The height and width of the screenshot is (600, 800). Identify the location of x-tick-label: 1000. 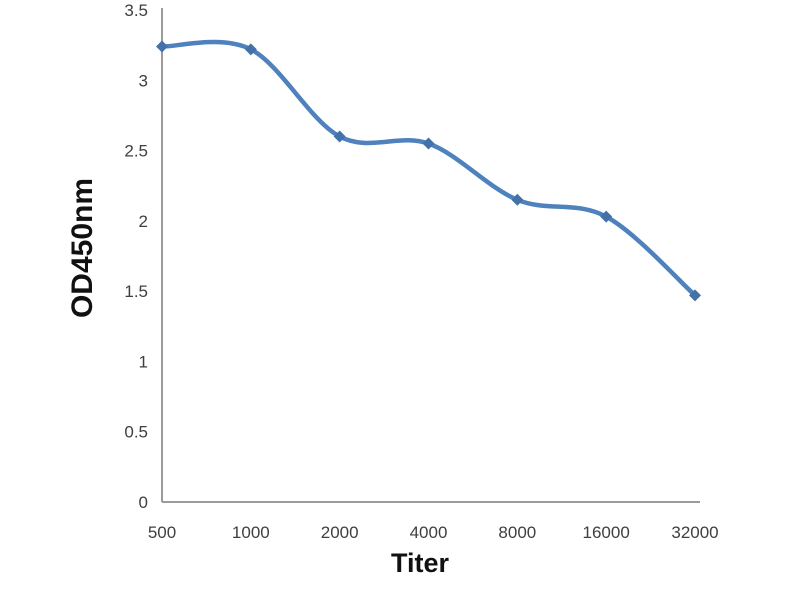
(251, 532).